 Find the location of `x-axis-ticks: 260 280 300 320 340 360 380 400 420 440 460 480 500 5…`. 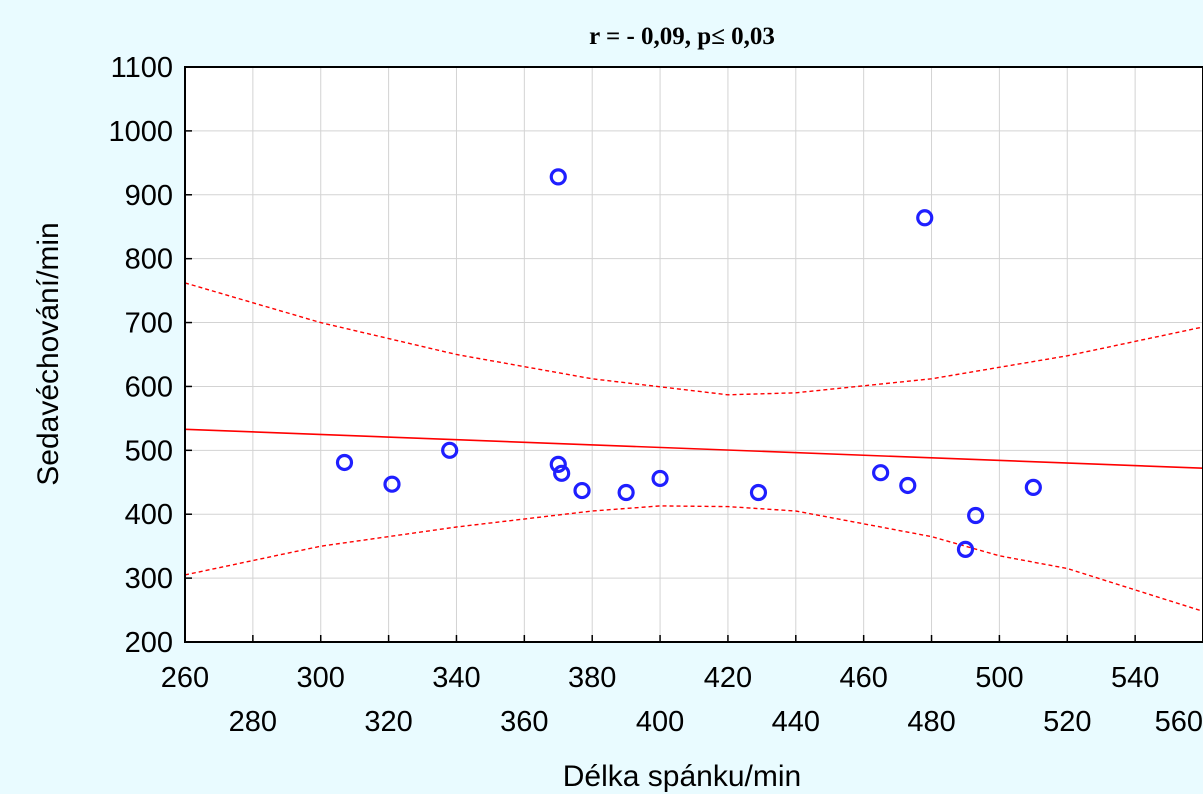

x-axis-ticks: 260 280 300 320 340 360 380 400 420 440 460 480 500 5… is located at coordinates (682, 686).